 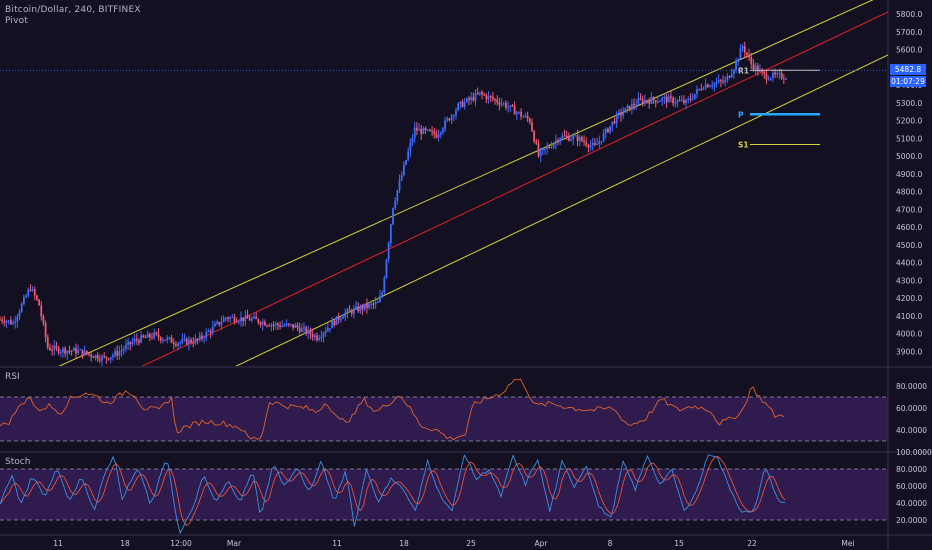 I want to click on stoch-tick-label: 80.0000, so click(x=911, y=469).